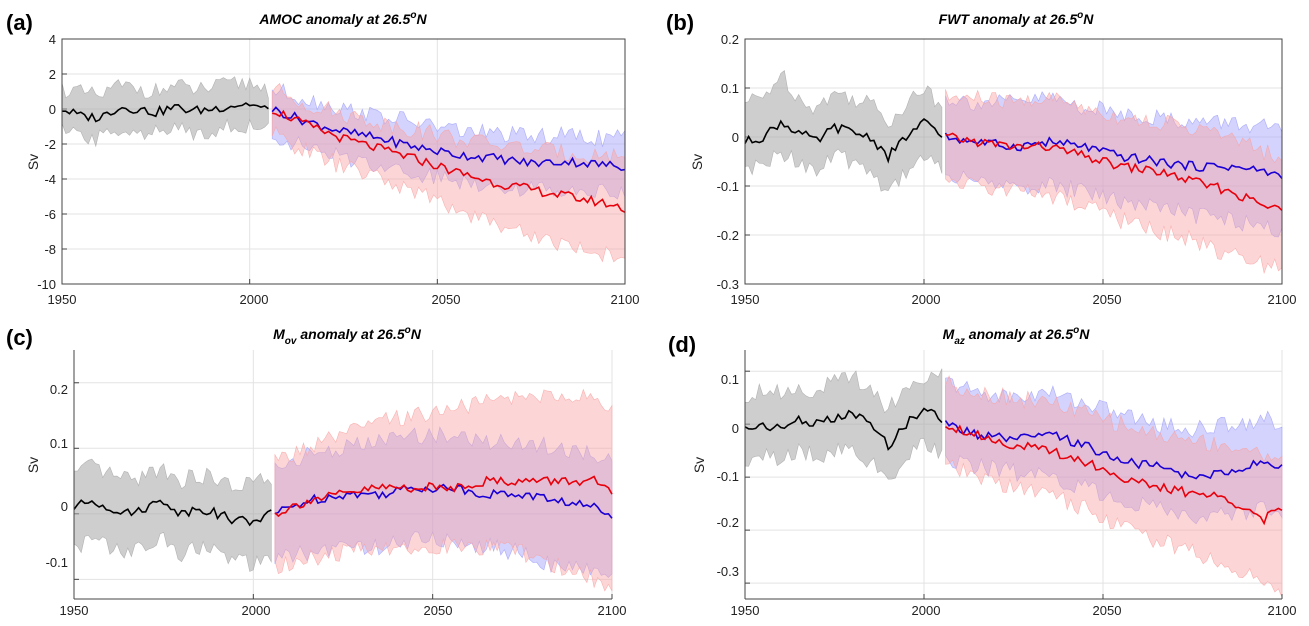 This screenshot has height=626, width=1309. Describe the element at coordinates (52, 74) in the screenshot. I see `y-tick-label: 2` at that location.